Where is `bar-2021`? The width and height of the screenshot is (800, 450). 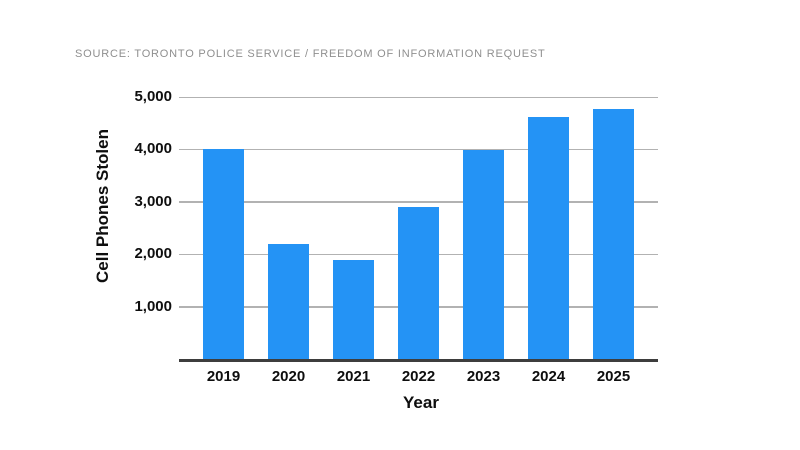
bar-2021 is located at coordinates (353, 309).